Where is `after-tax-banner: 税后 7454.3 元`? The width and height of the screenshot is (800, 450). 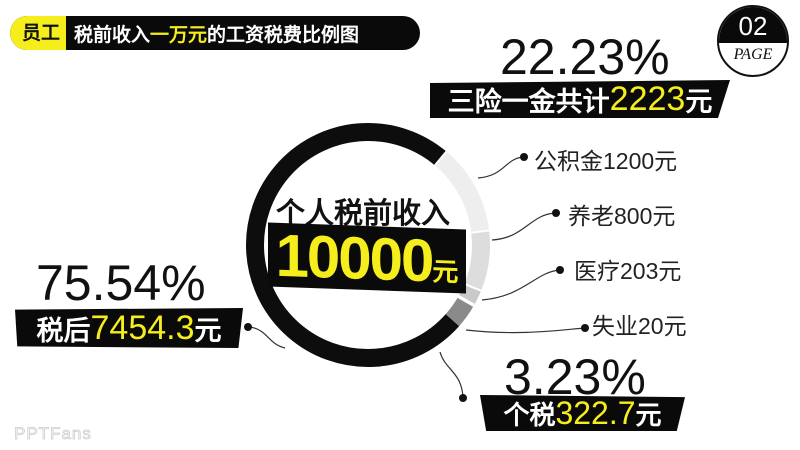 after-tax-banner: 税后 7454.3 元 is located at coordinates (129, 328).